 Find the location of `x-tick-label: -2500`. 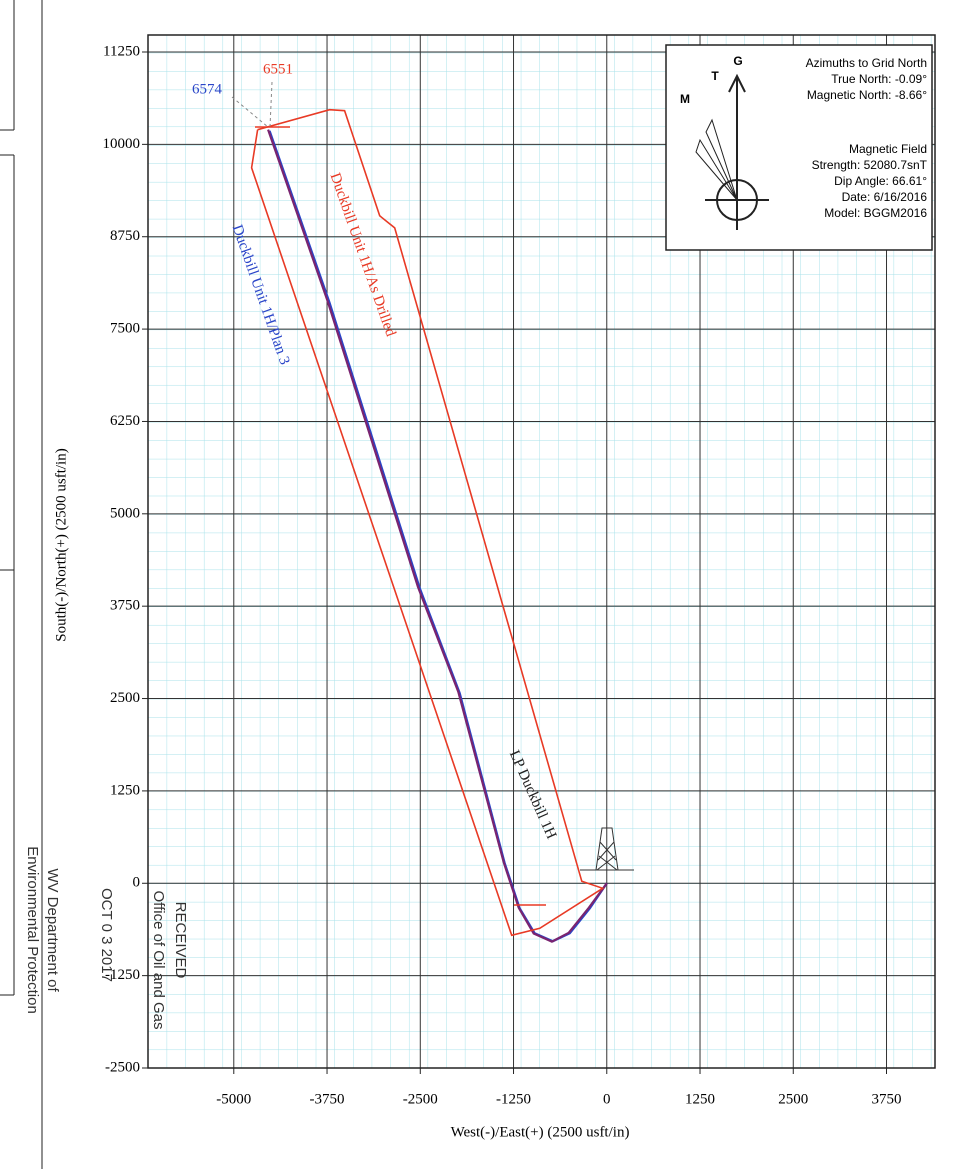

x-tick-label: -2500 is located at coordinates (420, 1099).